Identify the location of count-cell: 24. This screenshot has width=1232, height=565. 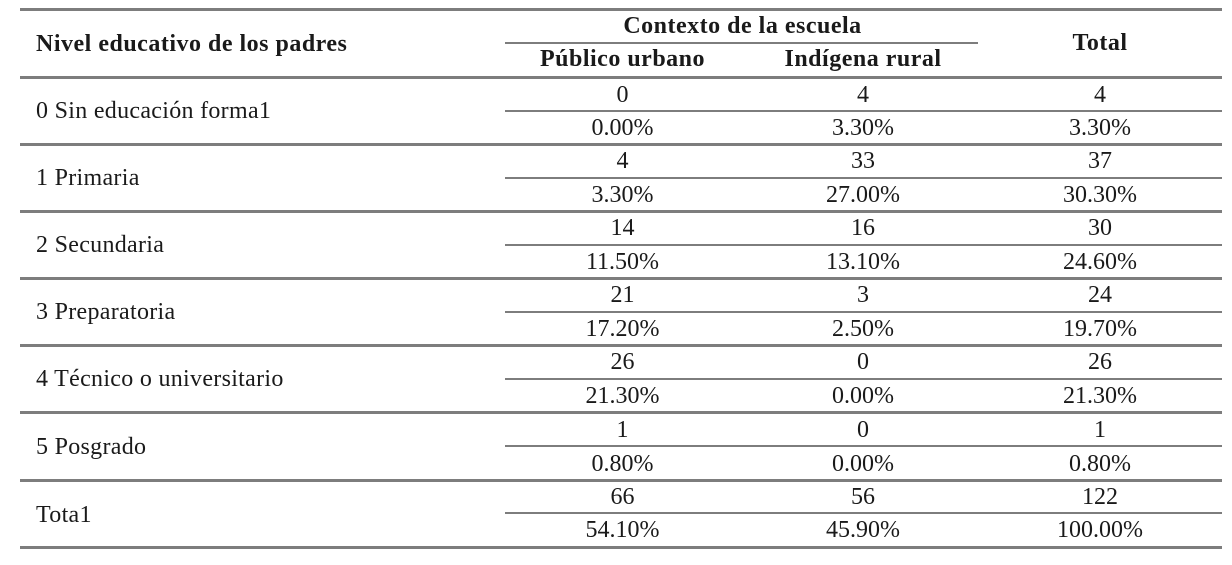
(1100, 295).